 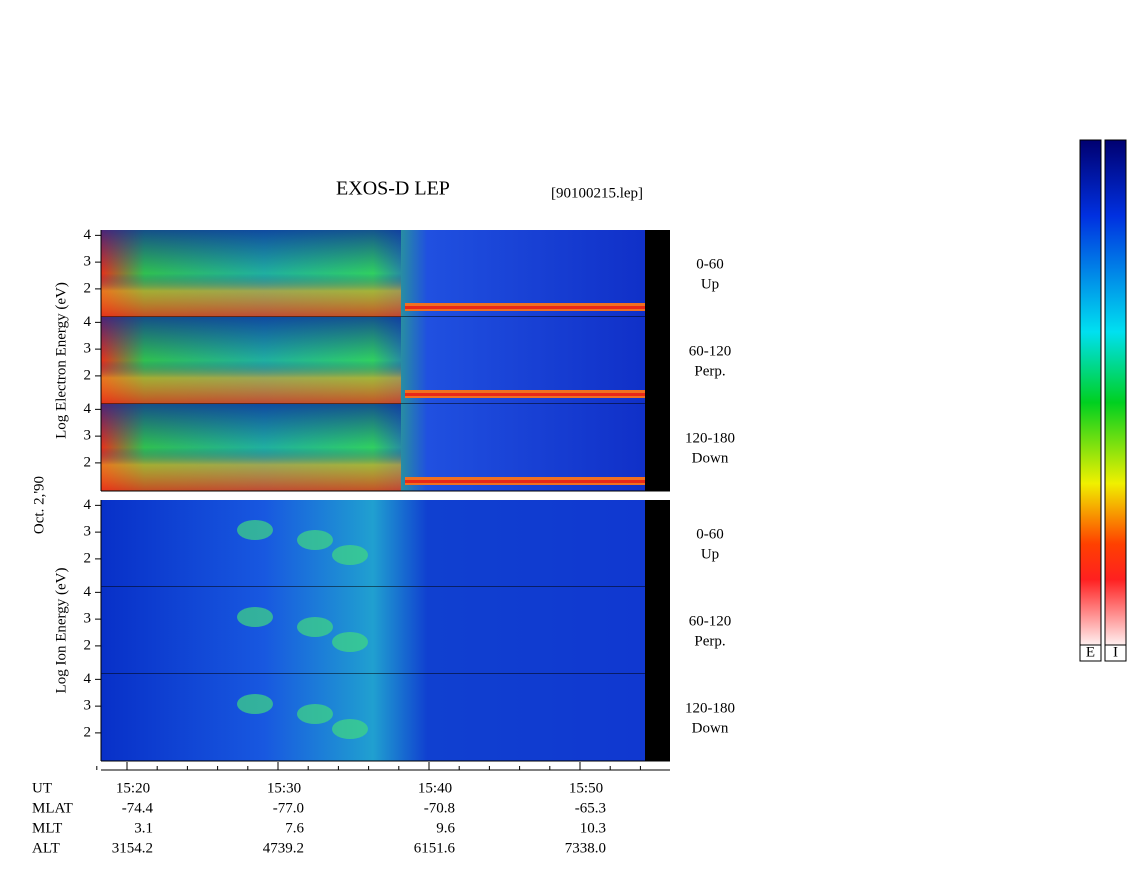 What do you see at coordinates (288, 808) in the screenshot?
I see `ephemeris-value: -77.0` at bounding box center [288, 808].